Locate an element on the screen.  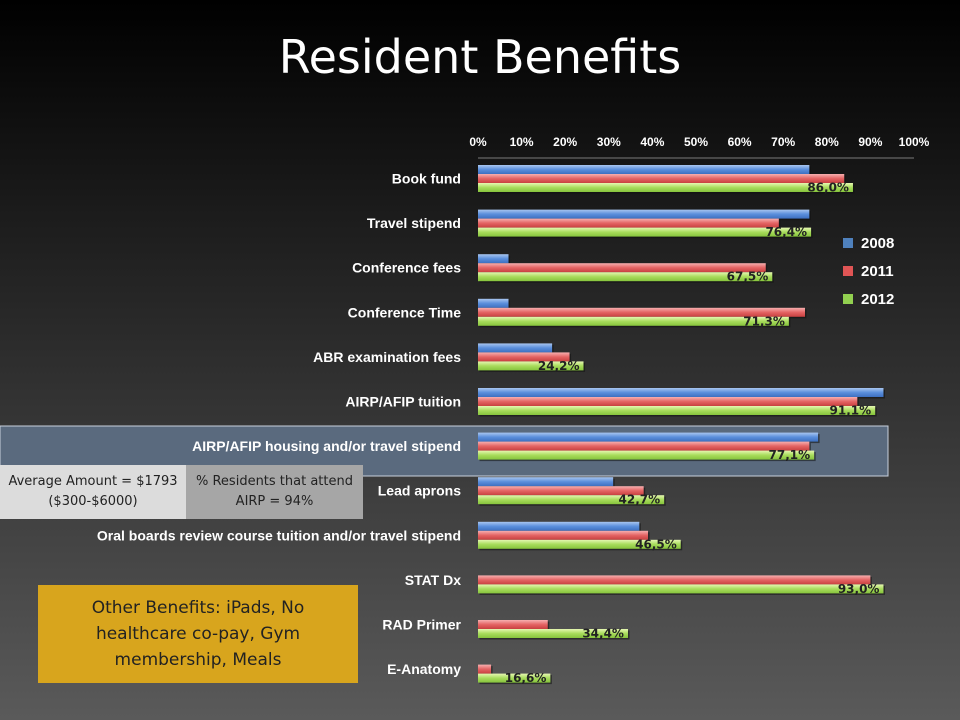
data-label-2012: 86,0% is located at coordinates (828, 188).